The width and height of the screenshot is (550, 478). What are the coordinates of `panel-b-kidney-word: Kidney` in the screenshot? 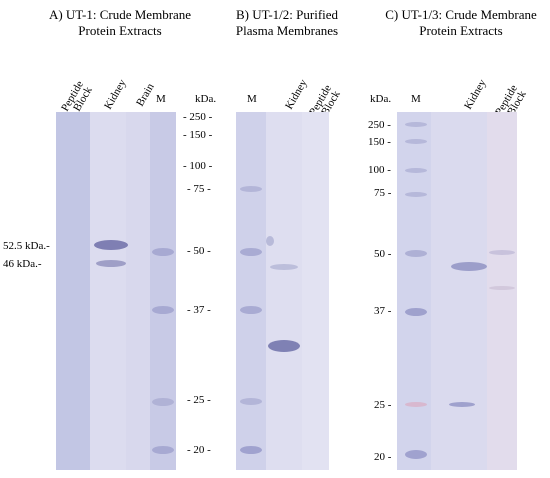 It's located at (296, 94).